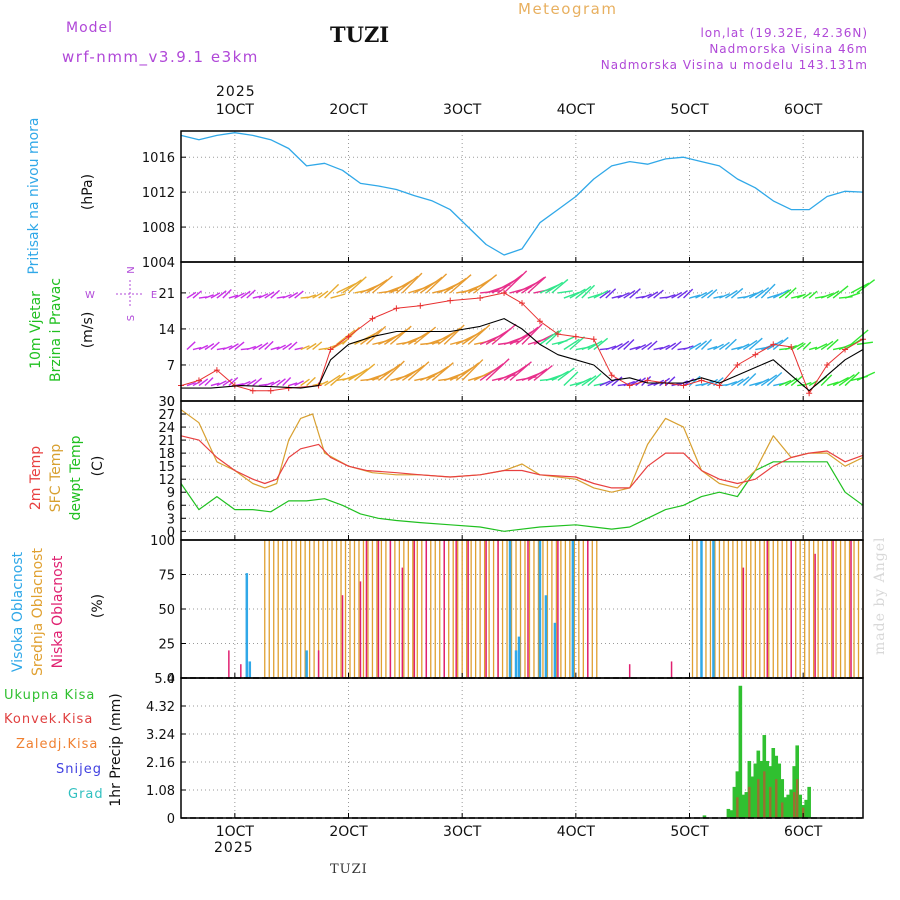 This screenshot has height=900, width=900. What do you see at coordinates (166, 610) in the screenshot?
I see `y-tick-label-p3: 50` at bounding box center [166, 610].